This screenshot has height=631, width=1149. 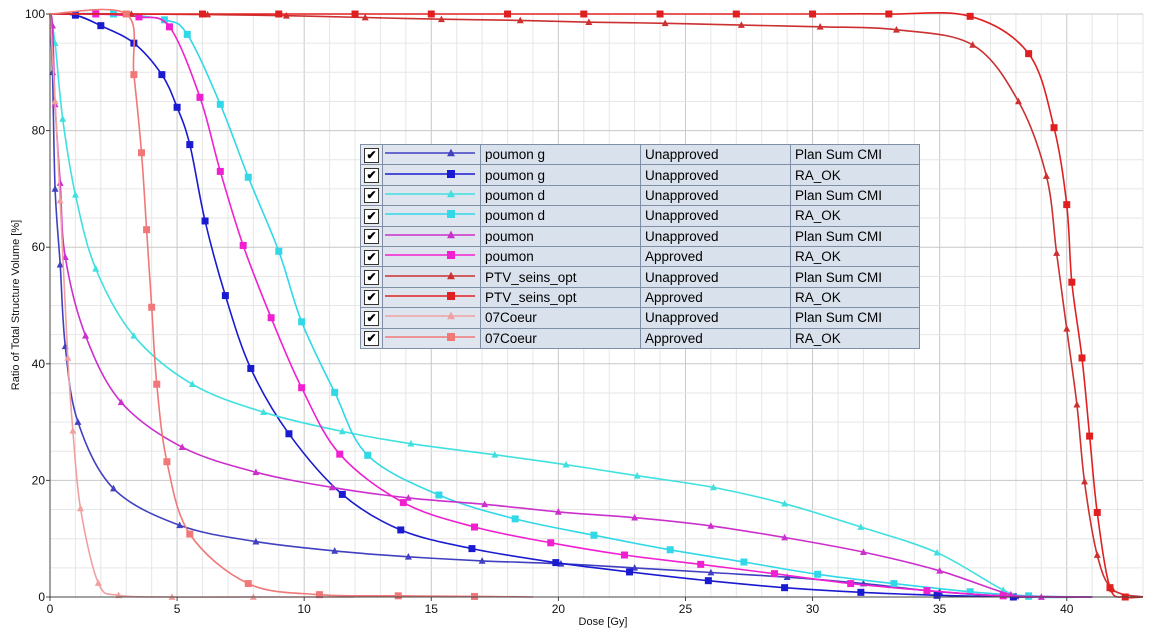 I want to click on legend-row: ✔ poumon g Unapproved RA_OK, so click(x=640, y=175).